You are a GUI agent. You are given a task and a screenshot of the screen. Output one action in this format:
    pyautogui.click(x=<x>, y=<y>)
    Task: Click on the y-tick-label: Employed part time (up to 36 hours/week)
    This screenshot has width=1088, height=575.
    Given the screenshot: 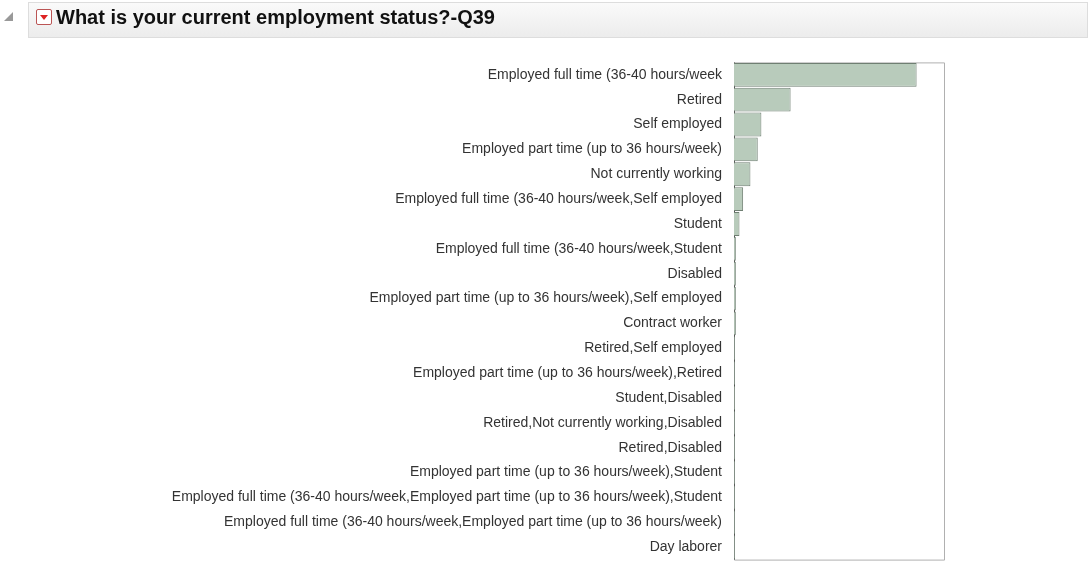 What is the action you would take?
    pyautogui.click(x=592, y=148)
    